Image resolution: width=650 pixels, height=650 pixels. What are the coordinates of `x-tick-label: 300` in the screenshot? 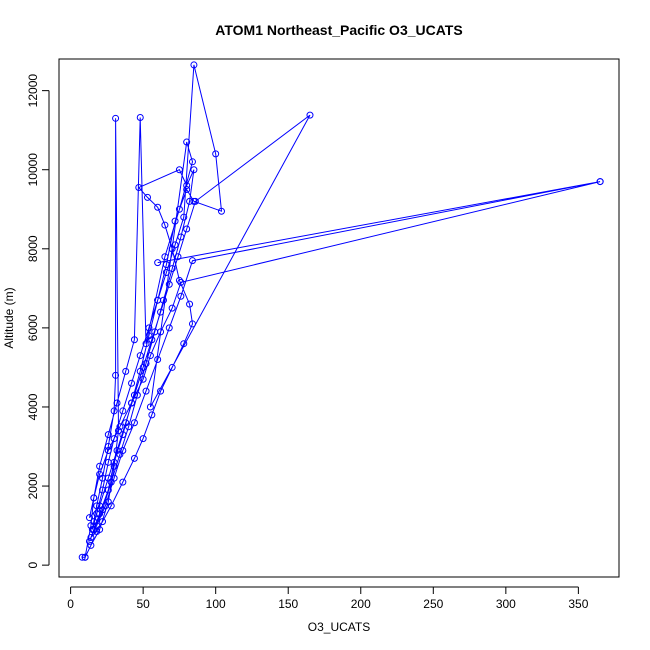 It's located at (506, 604).